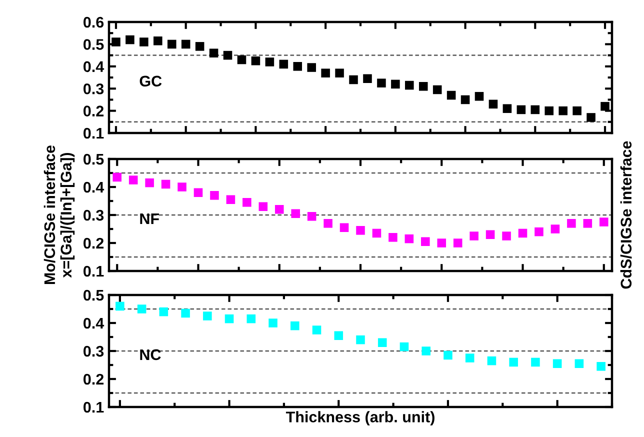 This screenshot has height=437, width=644. What do you see at coordinates (59, 214) in the screenshot?
I see `y-axis-title: Mo/CIGSe interface x=[Ga]/([In]+[Ga])` at bounding box center [59, 214].